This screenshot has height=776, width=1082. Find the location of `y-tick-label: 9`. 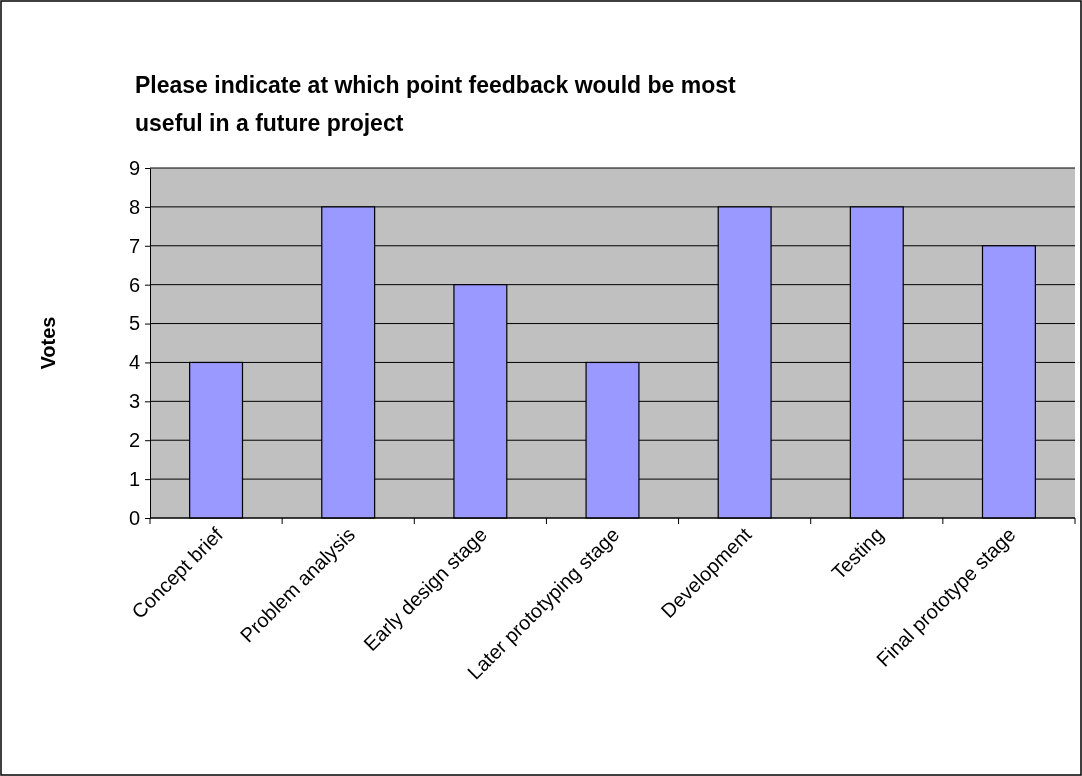

y-tick-label: 9 is located at coordinates (134, 167).